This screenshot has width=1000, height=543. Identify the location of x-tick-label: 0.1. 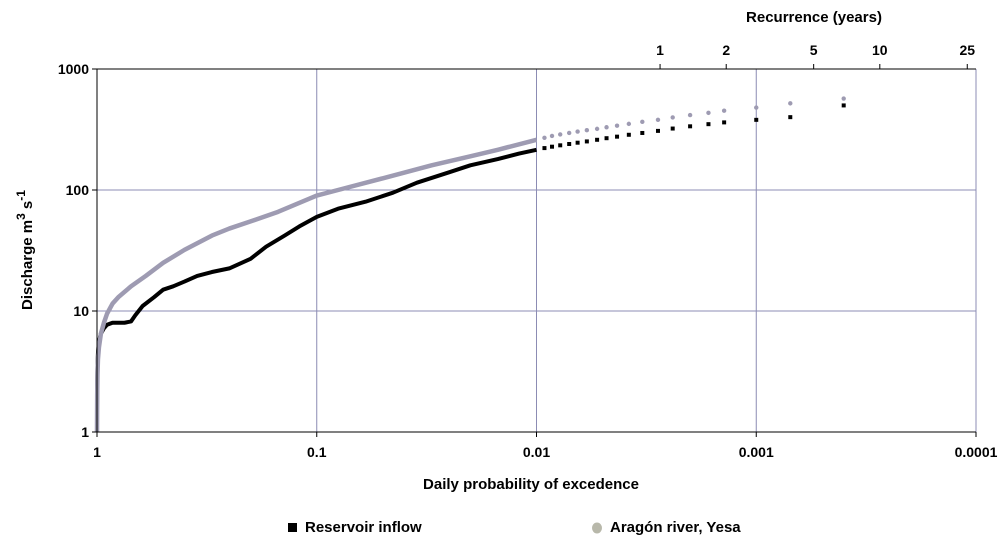
(317, 452).